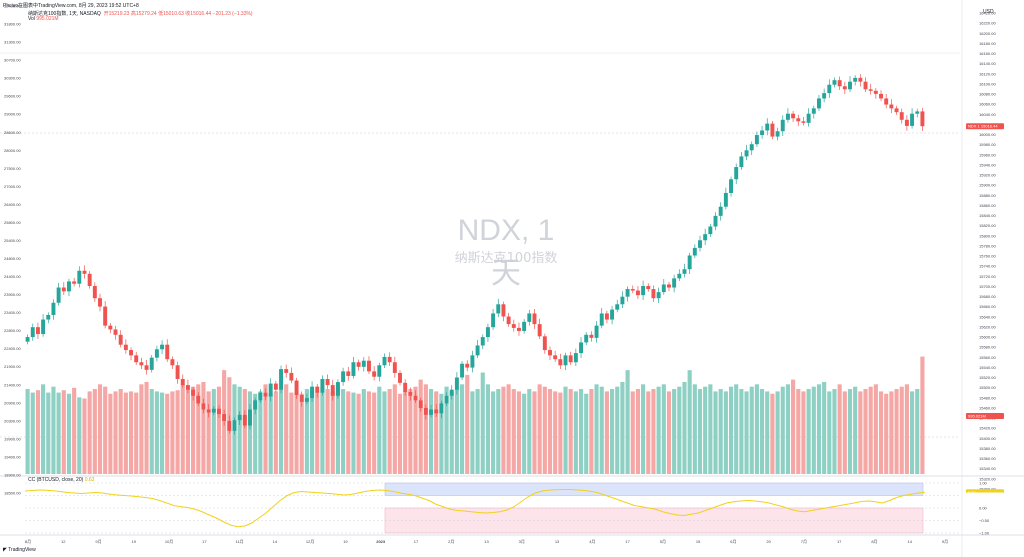 The width and height of the screenshot is (1024, 557). I want to click on upper-zone, so click(654, 489).